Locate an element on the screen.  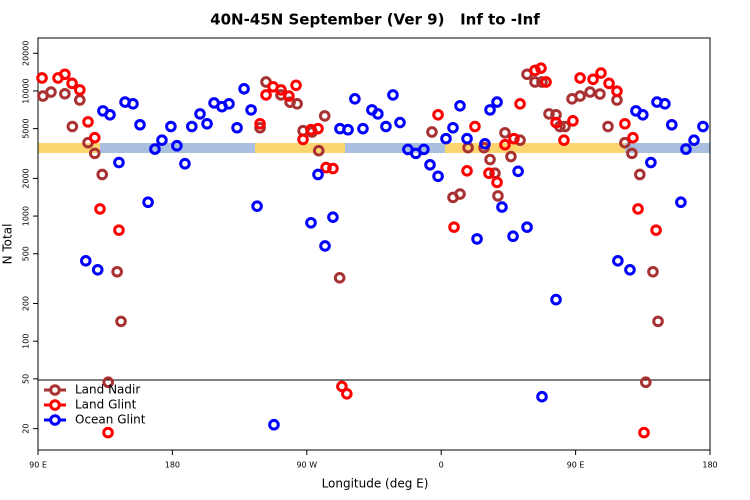
x-tick-label: 90 W is located at coordinates (306, 465).